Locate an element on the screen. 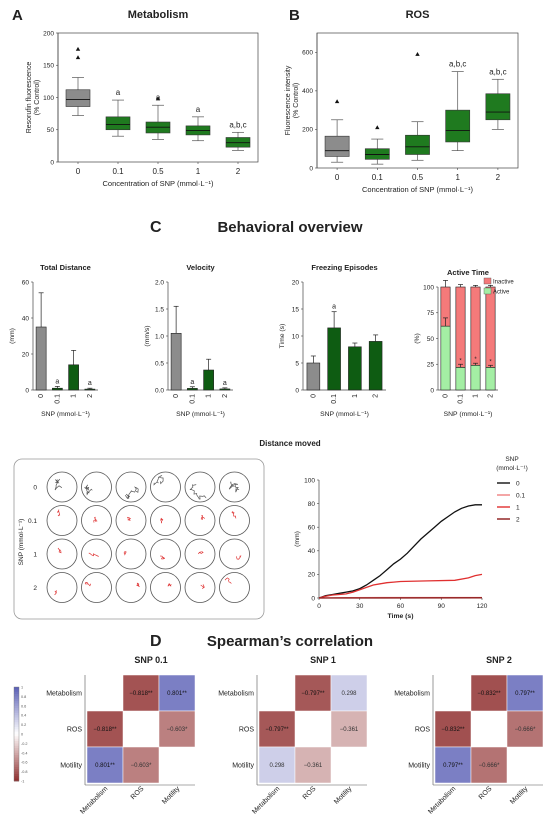  active-time-bar-active is located at coordinates (460, 379).